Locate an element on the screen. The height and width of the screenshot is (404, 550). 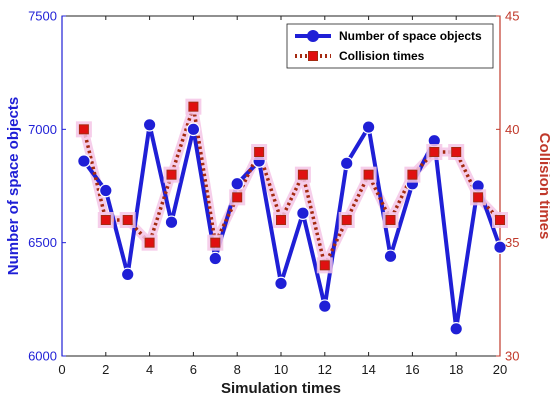
left-tick-label: 6000 is located at coordinates (42, 356).